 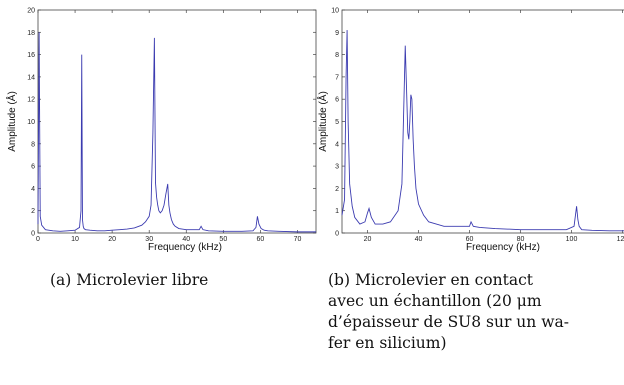 I want to click on caption-b-line-4: fer en silicium), so click(x=387, y=343).